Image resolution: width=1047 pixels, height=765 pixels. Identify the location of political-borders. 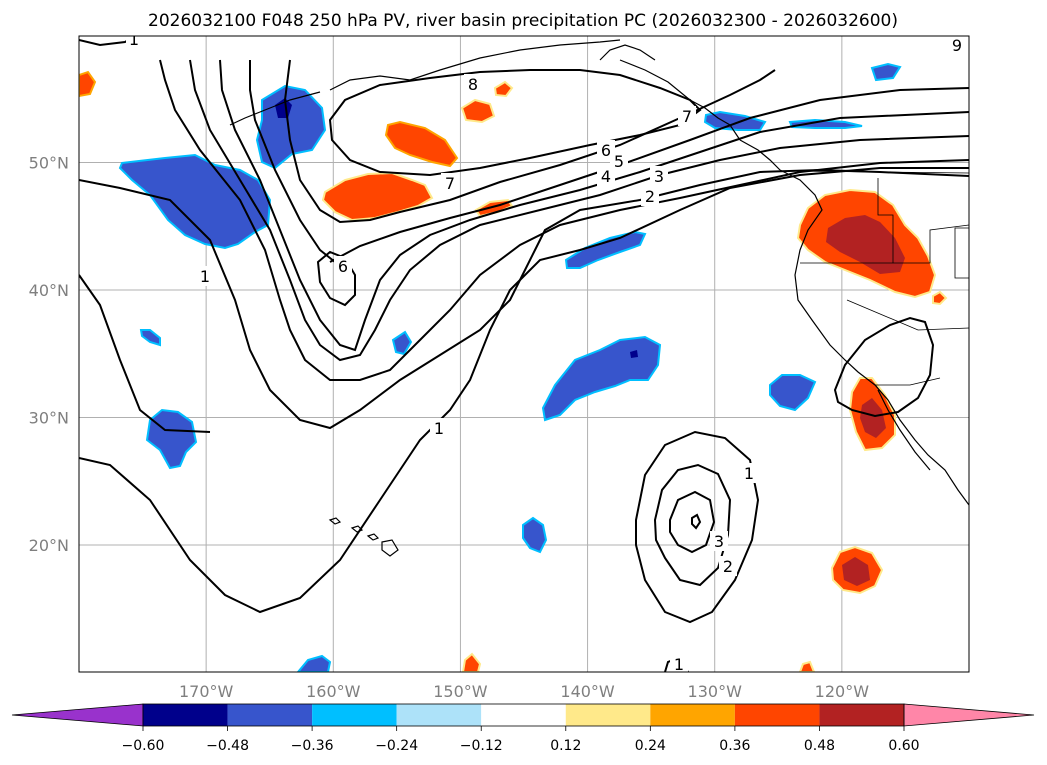
(877, 278).